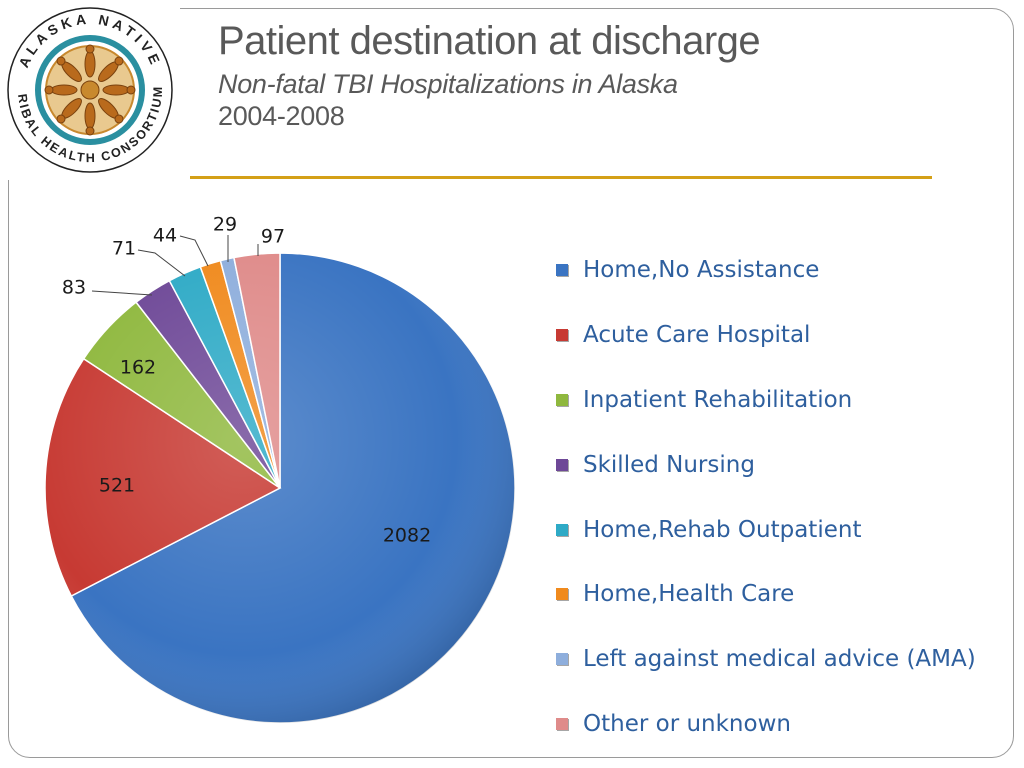  Describe the element at coordinates (273, 237) in the screenshot. I see `data-label-other-or-unknown: 97` at that location.